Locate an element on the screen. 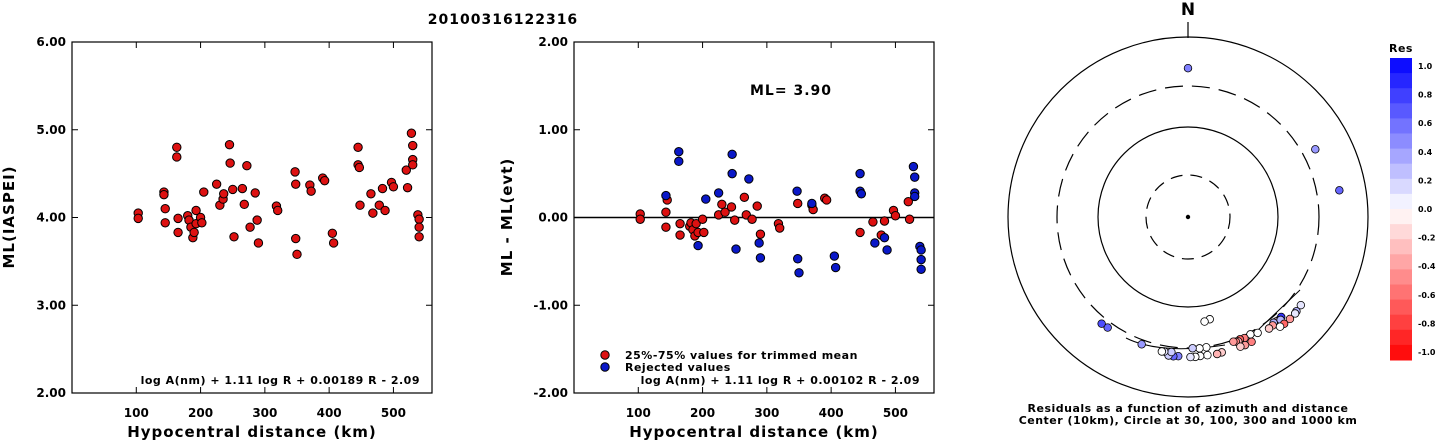  colorbar-title: Res is located at coordinates (1401, 48).